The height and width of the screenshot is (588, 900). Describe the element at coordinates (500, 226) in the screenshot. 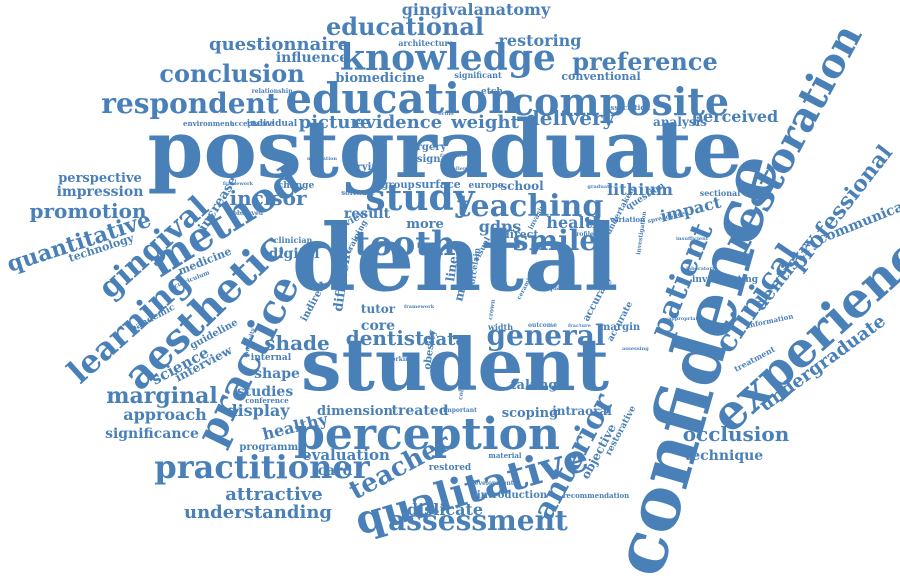

I see `cloud-word-gdps: gdps` at that location.